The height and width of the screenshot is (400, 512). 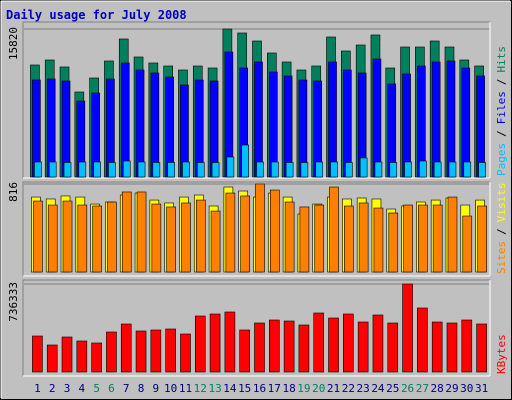 What do you see at coordinates (466, 388) in the screenshot?
I see `x-tick-label: 30` at bounding box center [466, 388].